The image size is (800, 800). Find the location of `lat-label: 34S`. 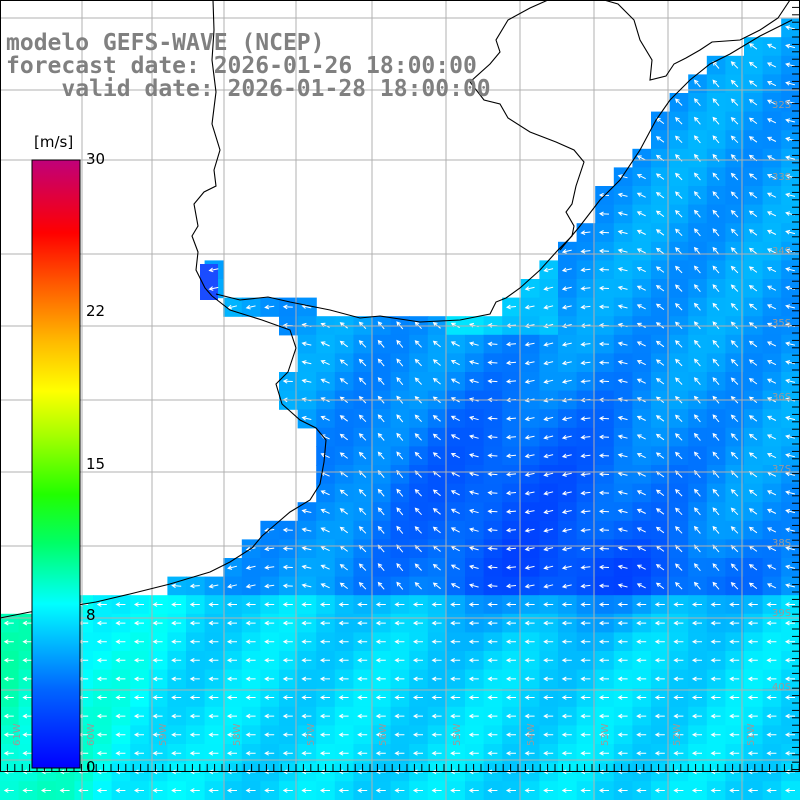

lat-label: 34S is located at coordinates (782, 251).